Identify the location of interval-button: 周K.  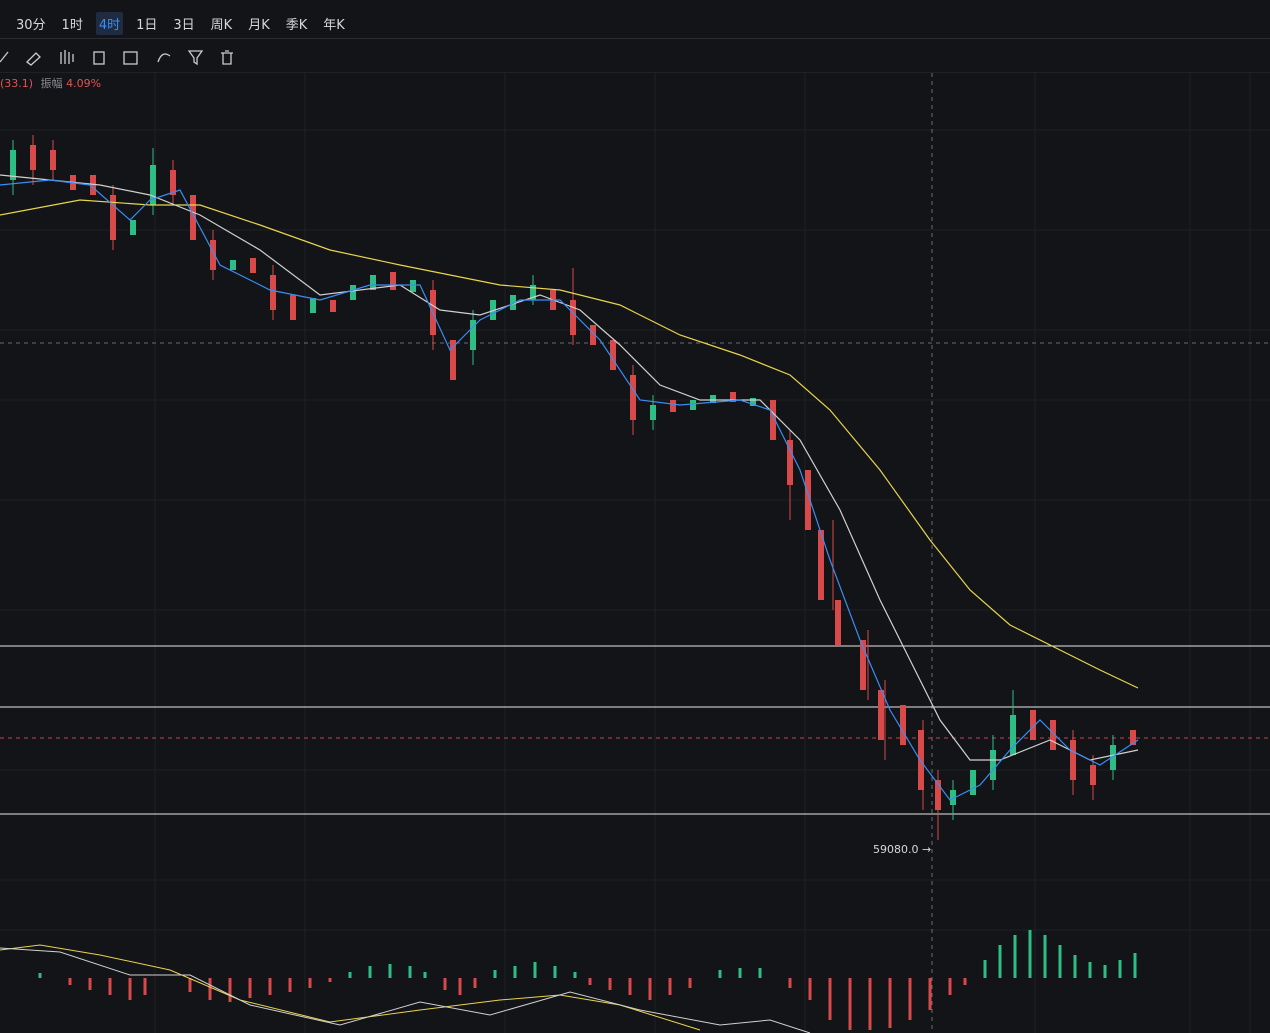
(221, 25).